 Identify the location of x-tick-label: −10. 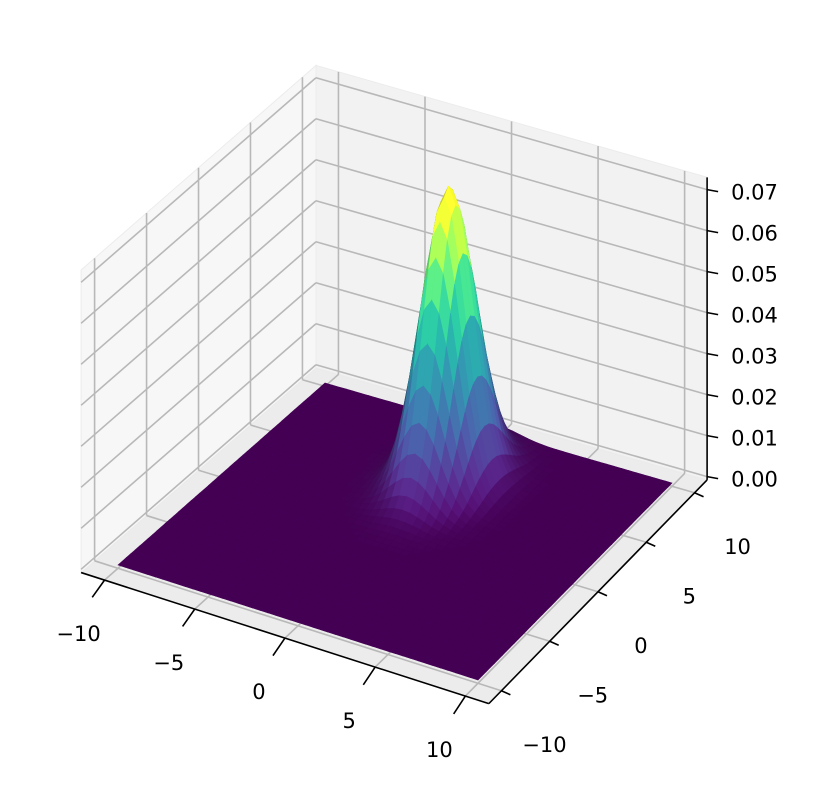
(78, 634).